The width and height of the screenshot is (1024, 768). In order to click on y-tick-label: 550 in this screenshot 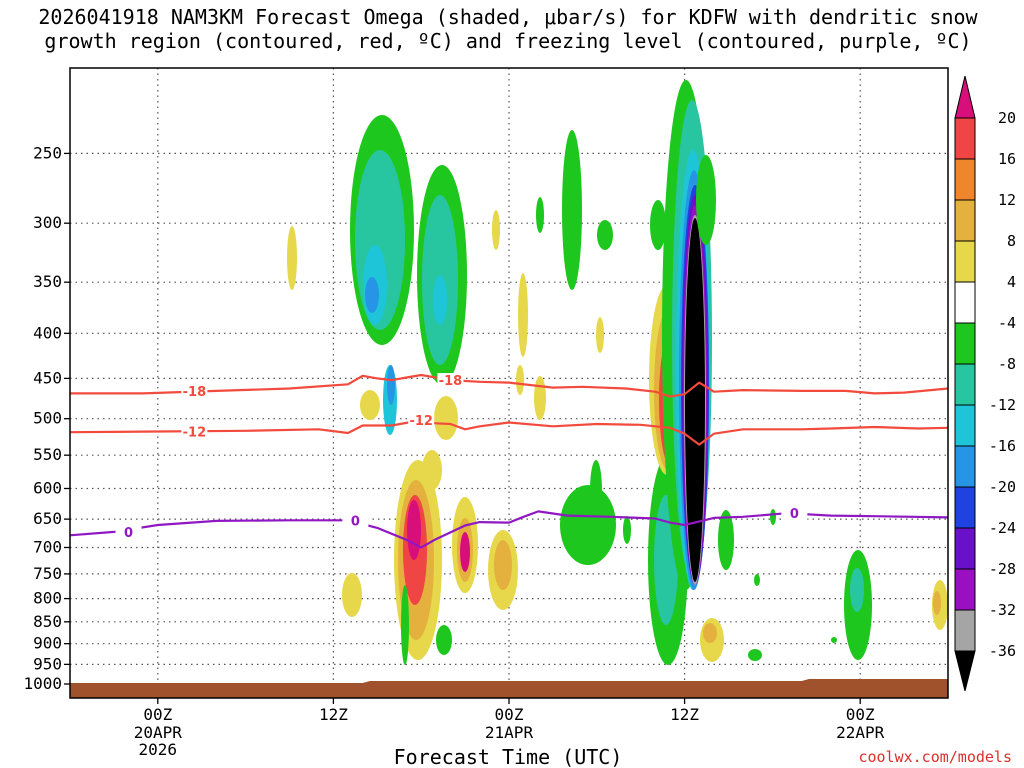, I will do `click(47, 454)`.